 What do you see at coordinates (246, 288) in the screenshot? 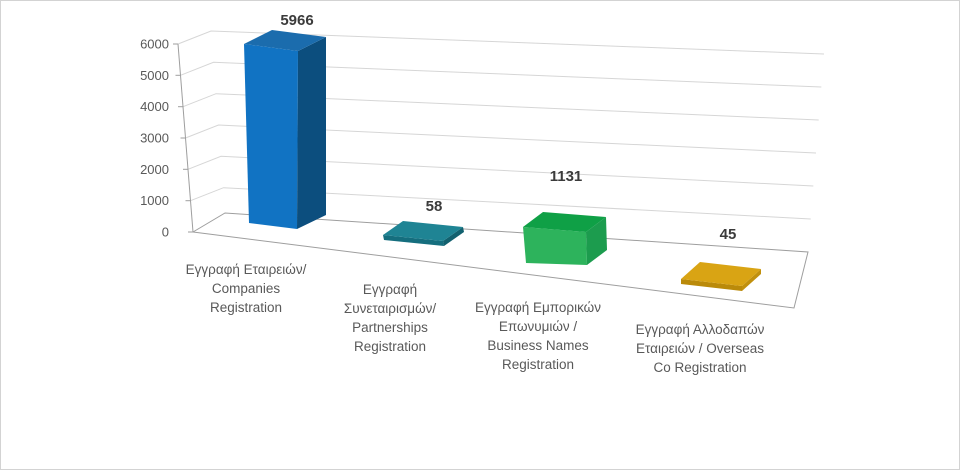
I see `category-label-companies-registration: Εγγραφή Εταιρειών/Companies Registration` at bounding box center [246, 288].